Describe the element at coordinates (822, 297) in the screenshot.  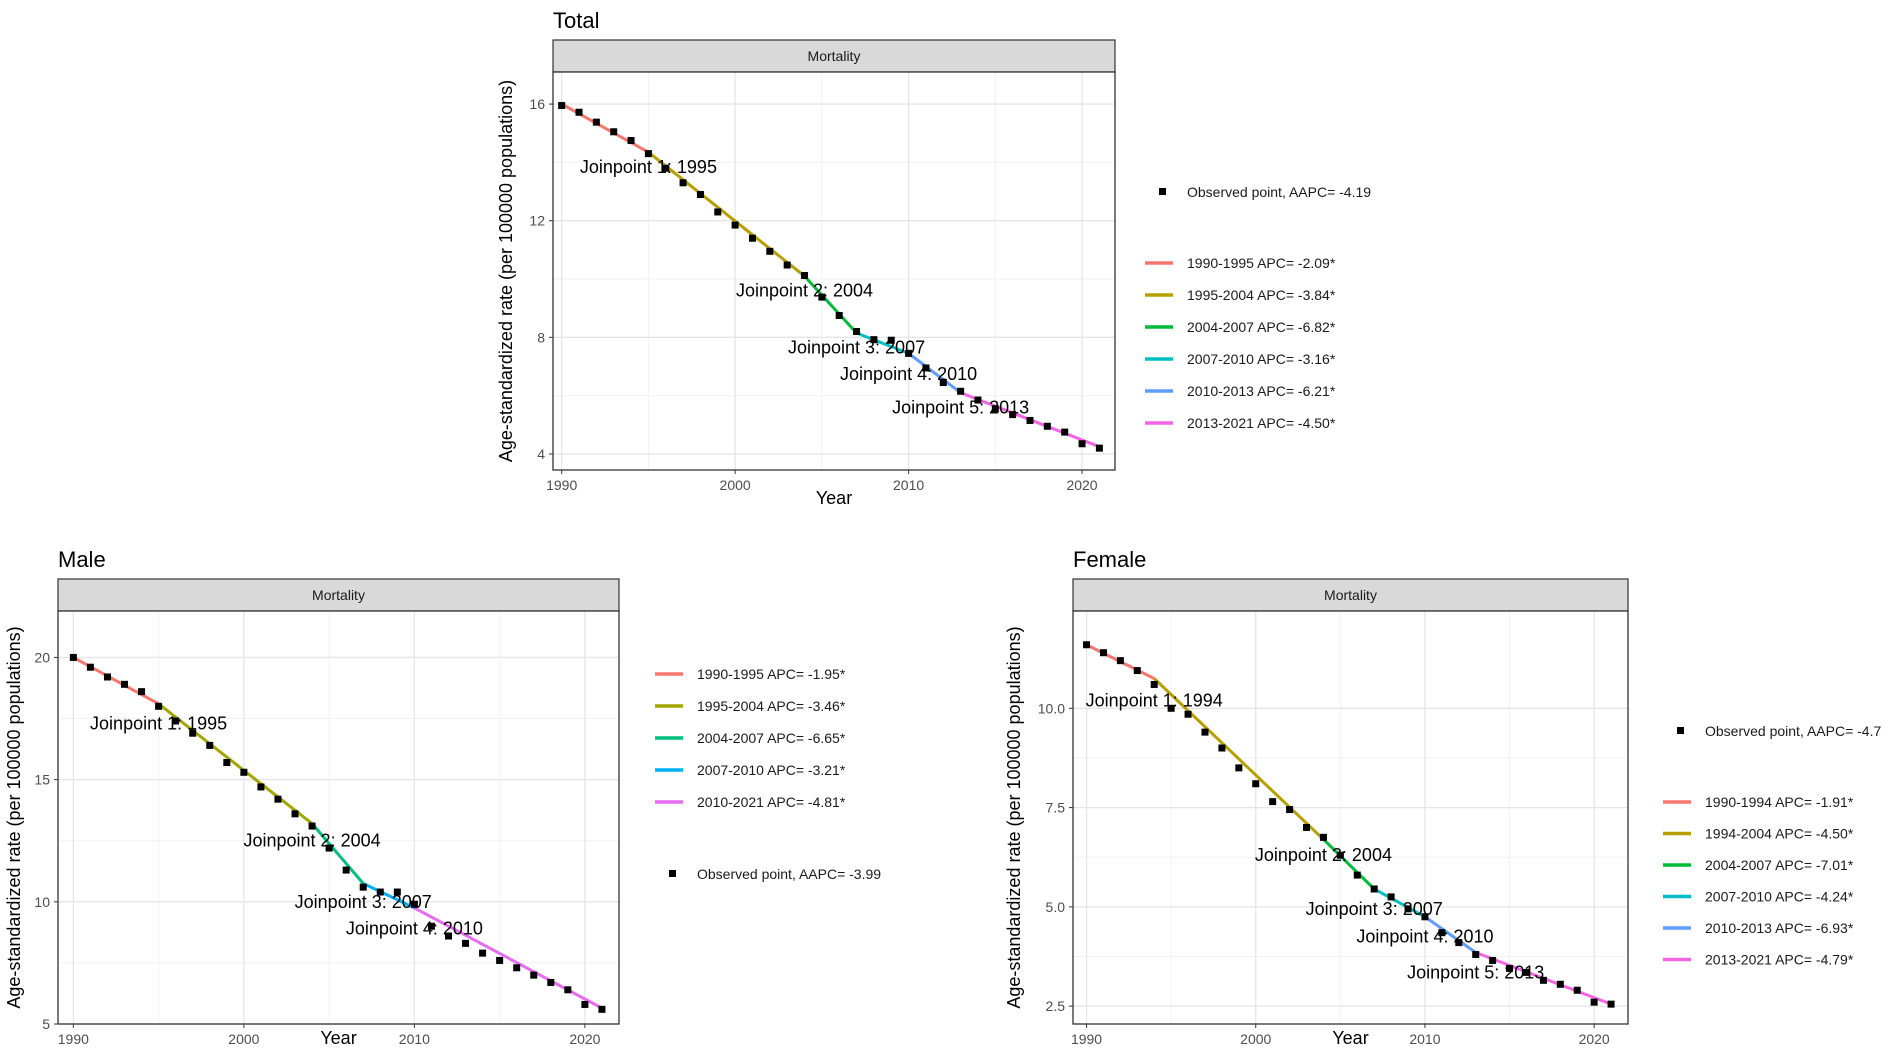
I see `total-observed-point-2005` at that location.